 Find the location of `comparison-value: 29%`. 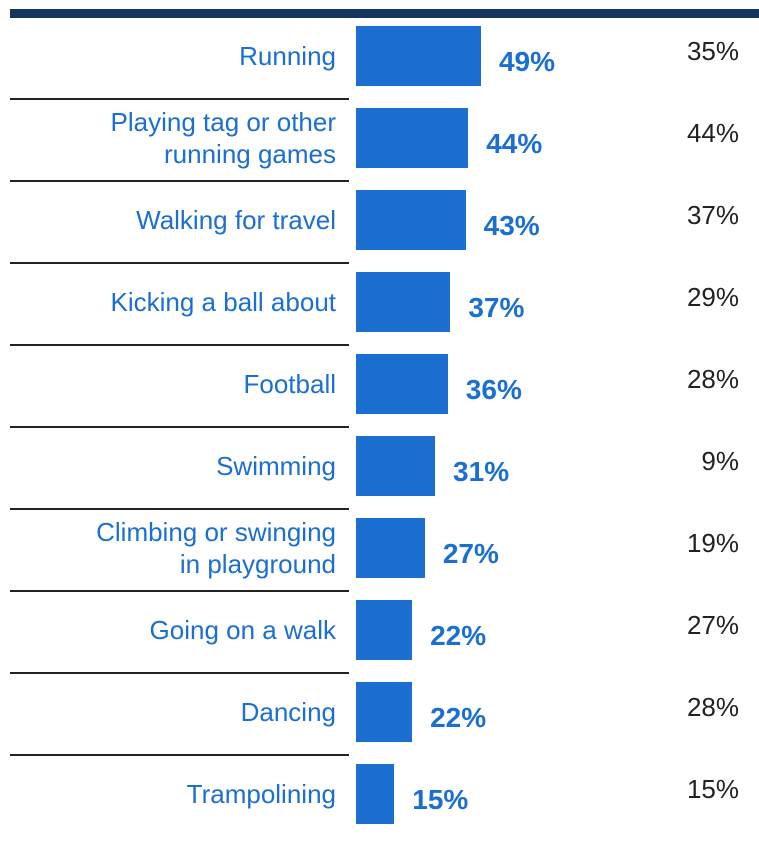

comparison-value: 29% is located at coordinates (712, 297).